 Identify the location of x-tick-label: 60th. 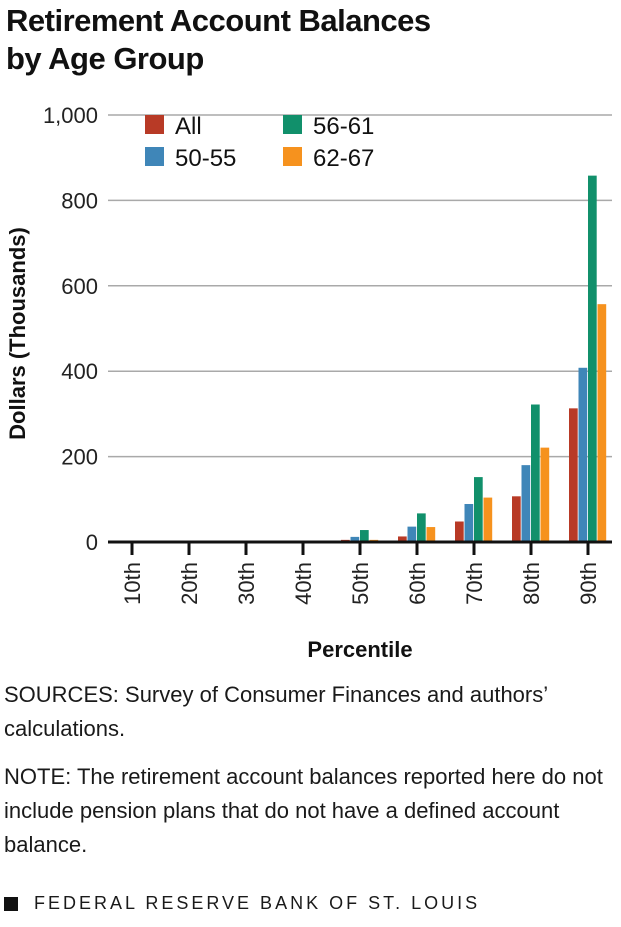
(417, 583).